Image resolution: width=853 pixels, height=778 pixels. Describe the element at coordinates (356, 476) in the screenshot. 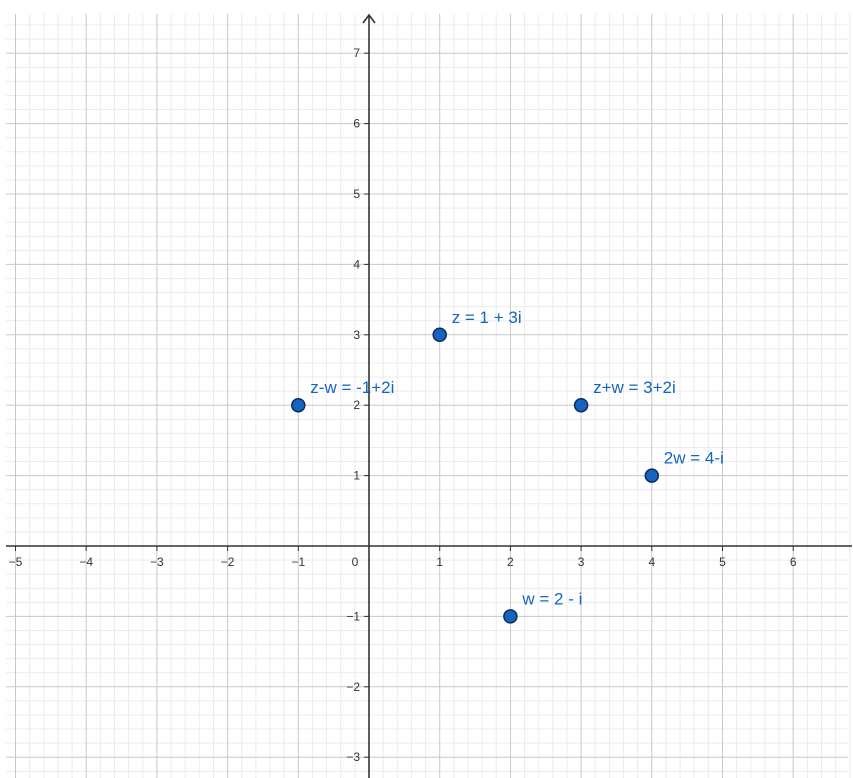

I see `y-tick-label: 1` at that location.